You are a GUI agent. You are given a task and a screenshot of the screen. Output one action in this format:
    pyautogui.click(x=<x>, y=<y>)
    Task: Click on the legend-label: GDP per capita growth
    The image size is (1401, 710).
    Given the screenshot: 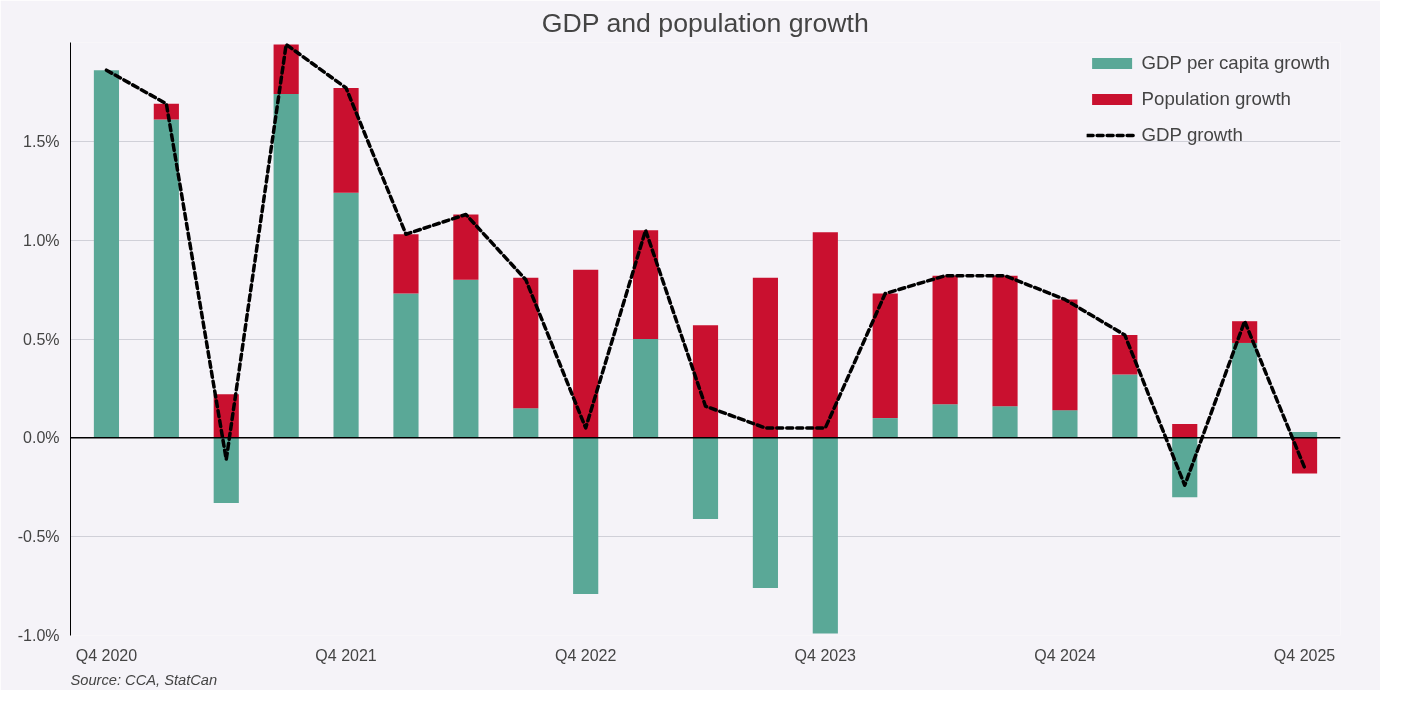 What is the action you would take?
    pyautogui.click(x=1235, y=63)
    